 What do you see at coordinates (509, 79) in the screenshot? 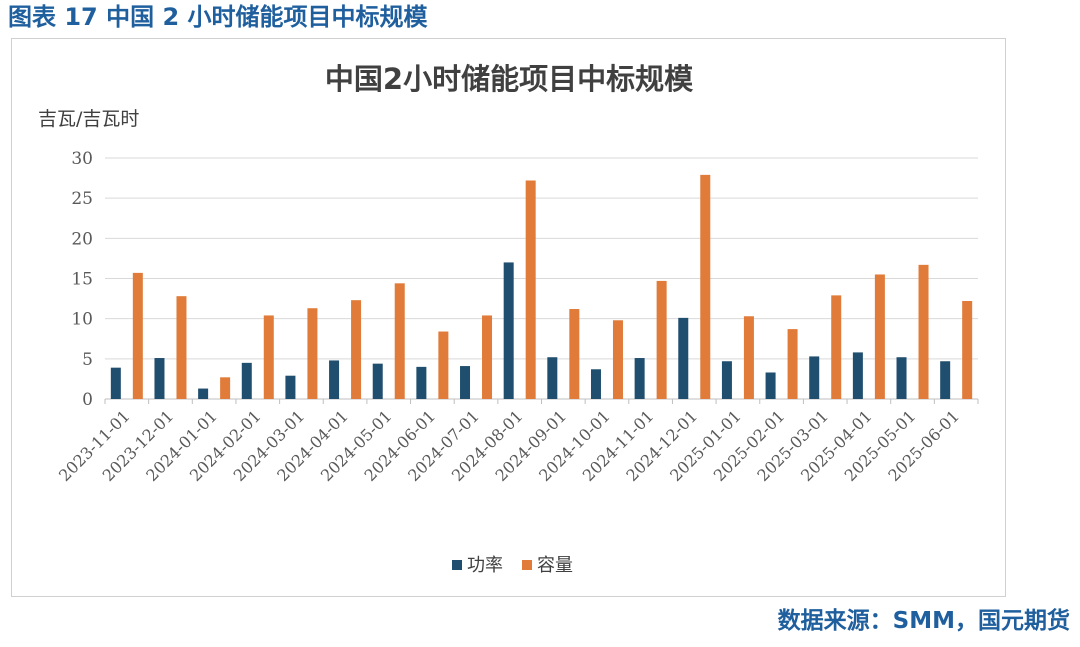
I see `chart-title: 中国2小时储能项目中标规模` at bounding box center [509, 79].